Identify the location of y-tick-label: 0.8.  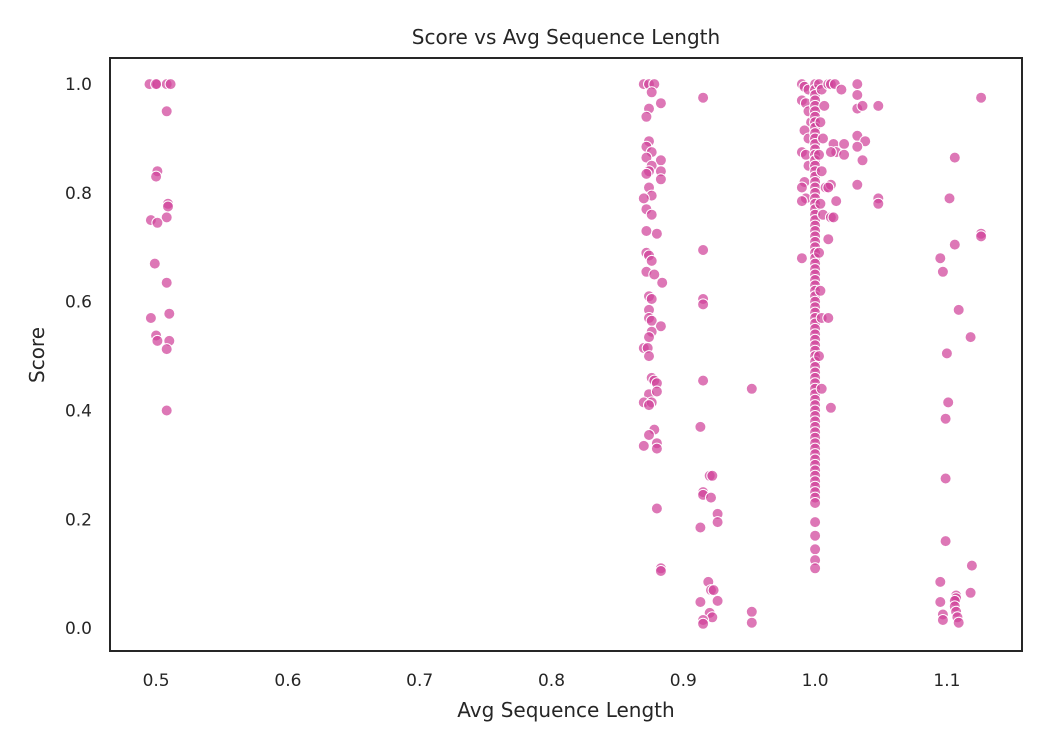
(78, 194).